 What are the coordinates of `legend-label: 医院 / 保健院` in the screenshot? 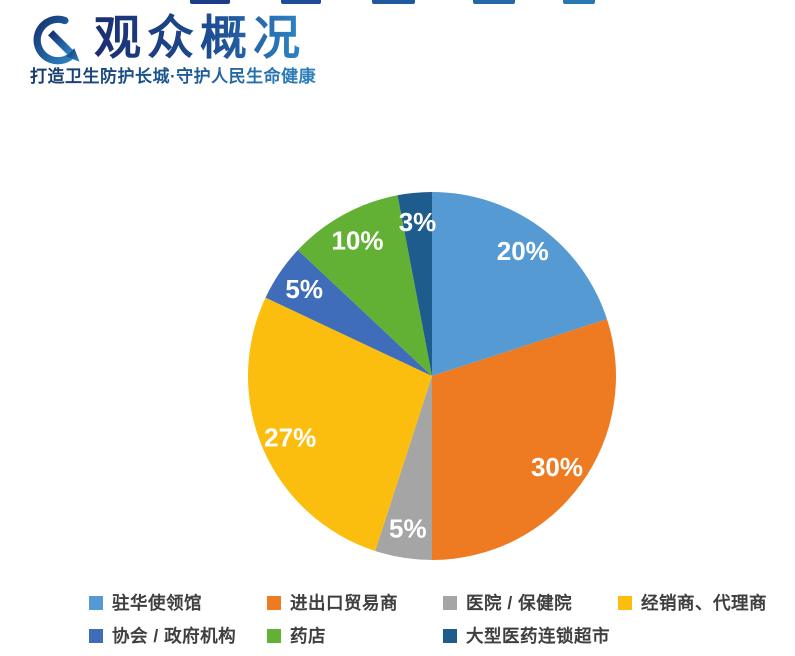 It's located at (519, 603).